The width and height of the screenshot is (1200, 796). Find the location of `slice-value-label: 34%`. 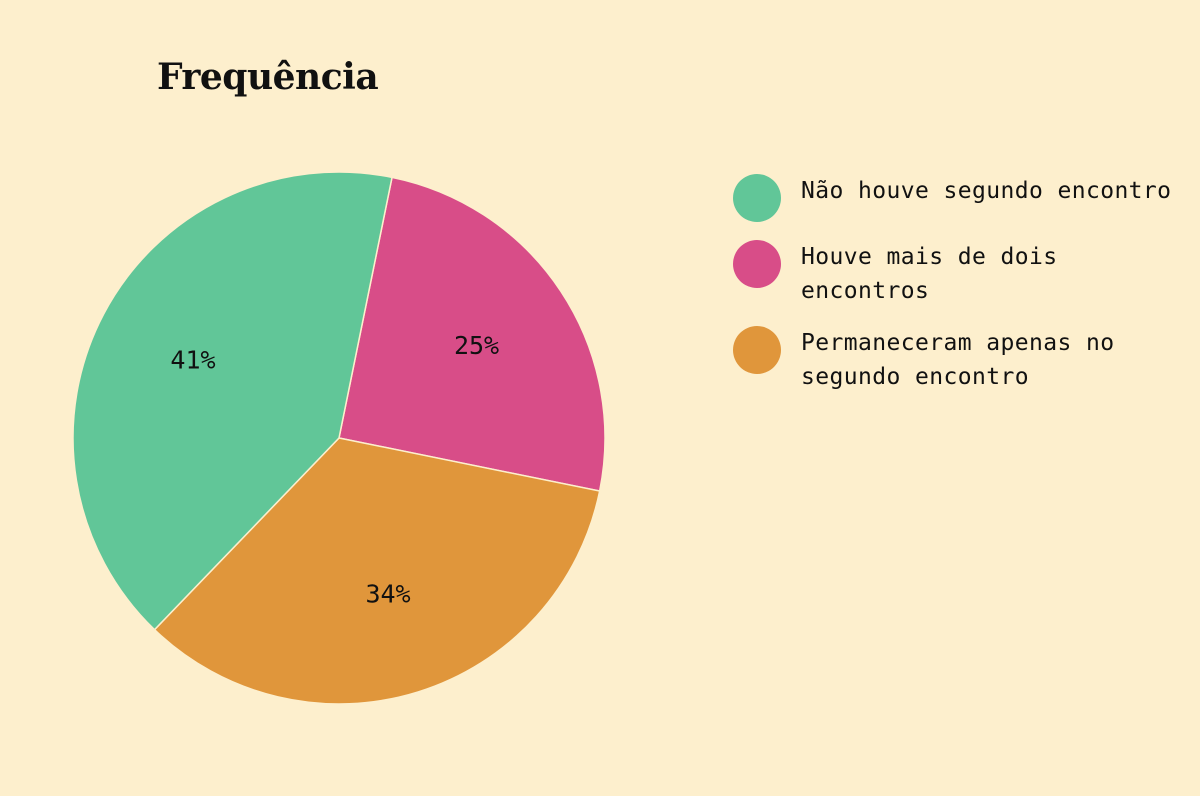

slice-value-label: 34% is located at coordinates (387, 593).